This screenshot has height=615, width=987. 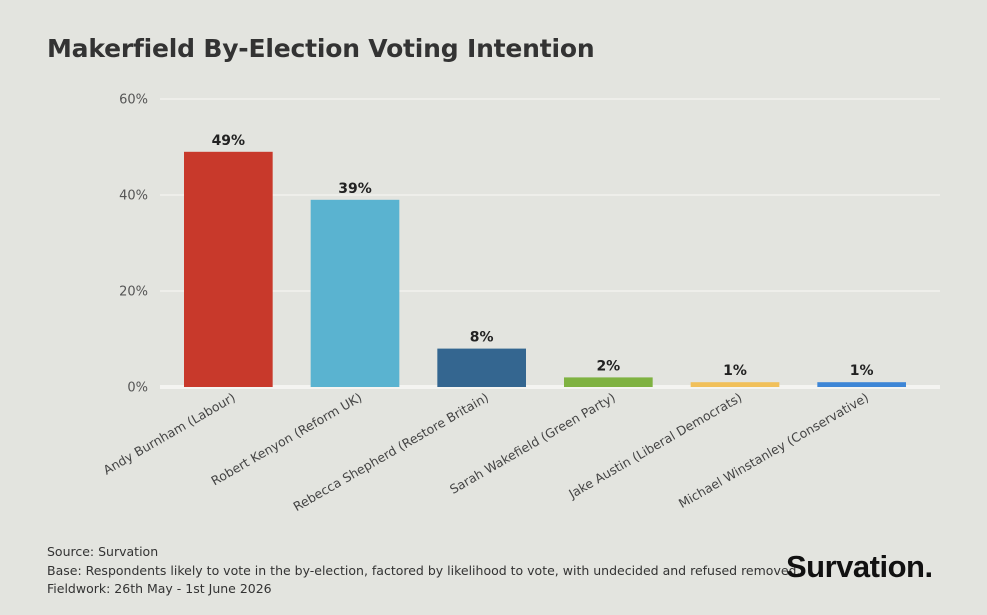 What do you see at coordinates (159, 588) in the screenshot?
I see `fieldwork-note: Fieldwork: 26th May - 1st June 2026` at bounding box center [159, 588].